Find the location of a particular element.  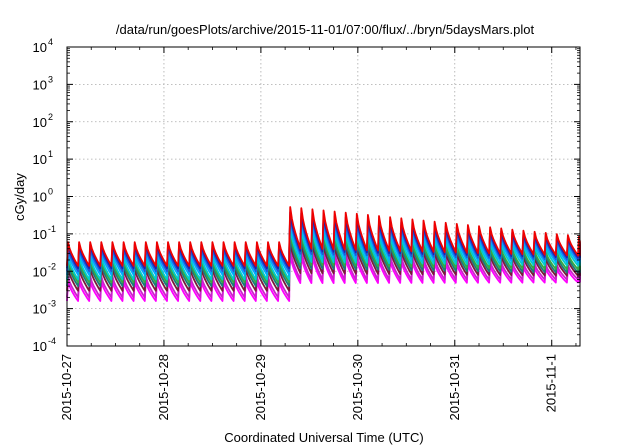

y-tick-exponent: 1 is located at coordinates (50, 154).